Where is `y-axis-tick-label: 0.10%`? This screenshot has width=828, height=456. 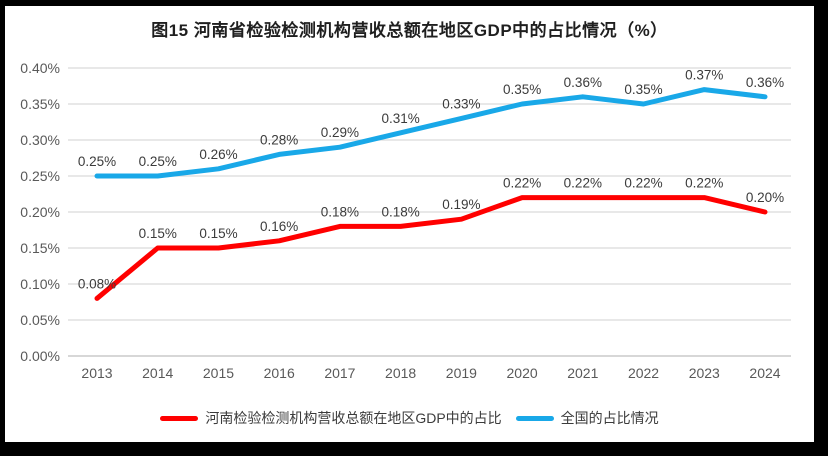 y-axis-tick-label: 0.10% is located at coordinates (40, 284).